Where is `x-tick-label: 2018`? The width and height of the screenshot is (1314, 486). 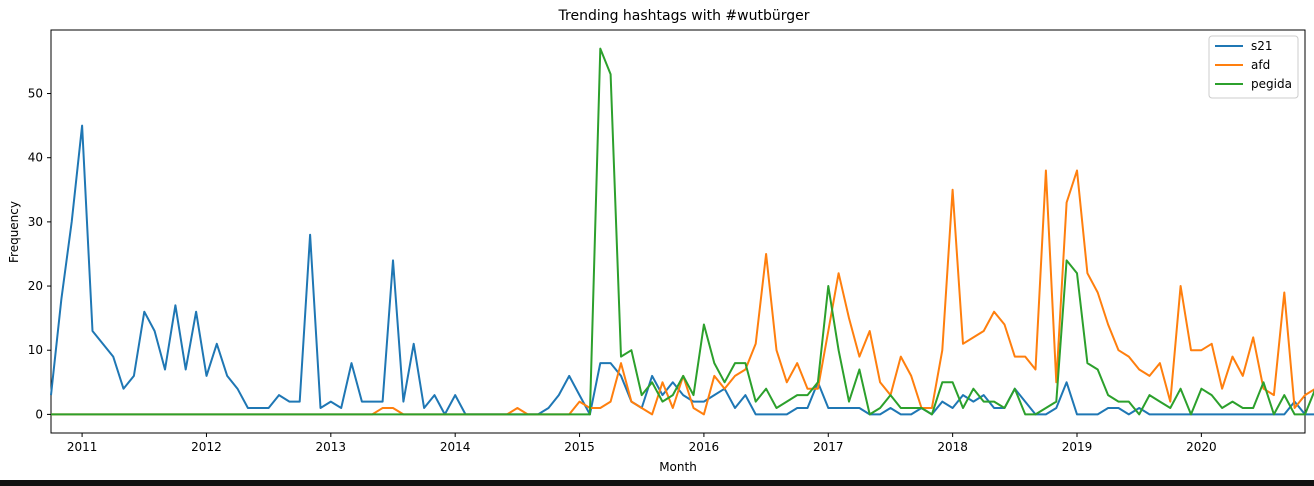 x-tick-label: 2018 is located at coordinates (952, 447).